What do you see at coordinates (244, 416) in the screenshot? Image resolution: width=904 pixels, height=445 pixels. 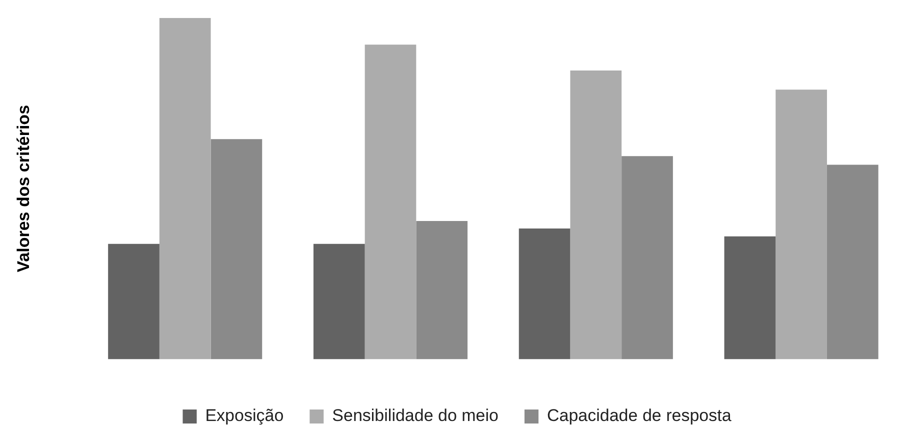 I see `legend-label: Exposição` at bounding box center [244, 416].